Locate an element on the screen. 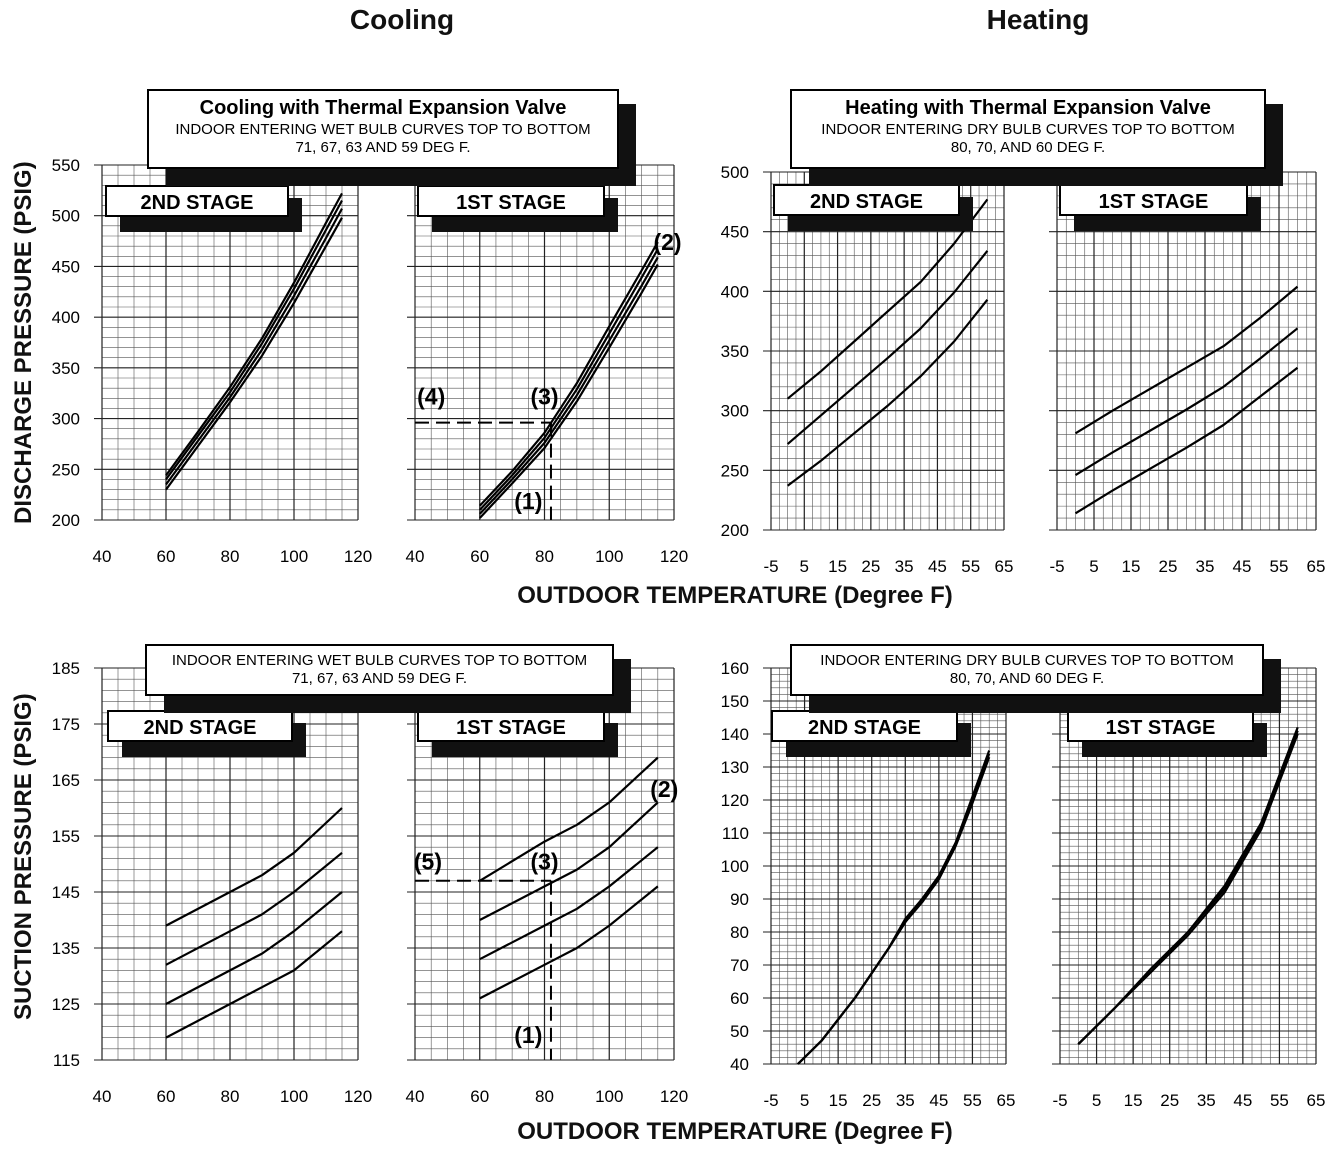 The image size is (1332, 1149). y-tick-label: 200 is located at coordinates (735, 530).